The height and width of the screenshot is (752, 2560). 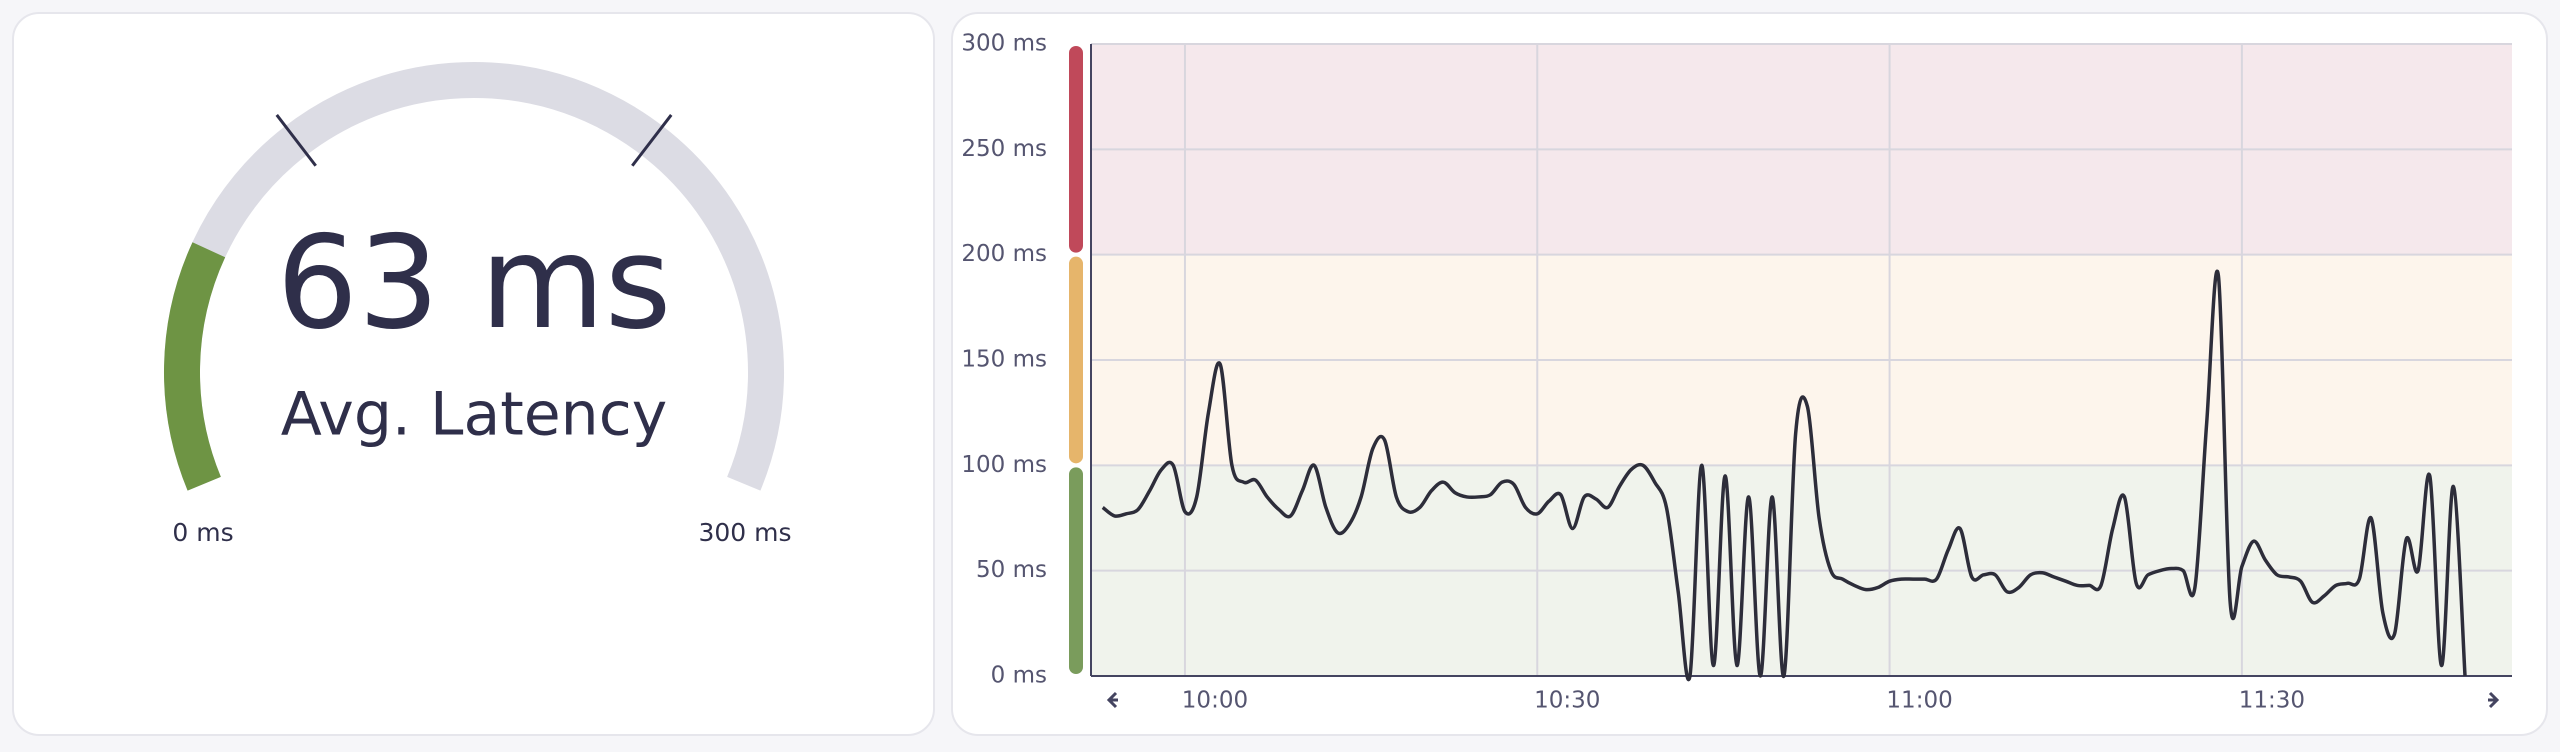 What do you see at coordinates (195, 366) in the screenshot?
I see `gauge-fill` at bounding box center [195, 366].